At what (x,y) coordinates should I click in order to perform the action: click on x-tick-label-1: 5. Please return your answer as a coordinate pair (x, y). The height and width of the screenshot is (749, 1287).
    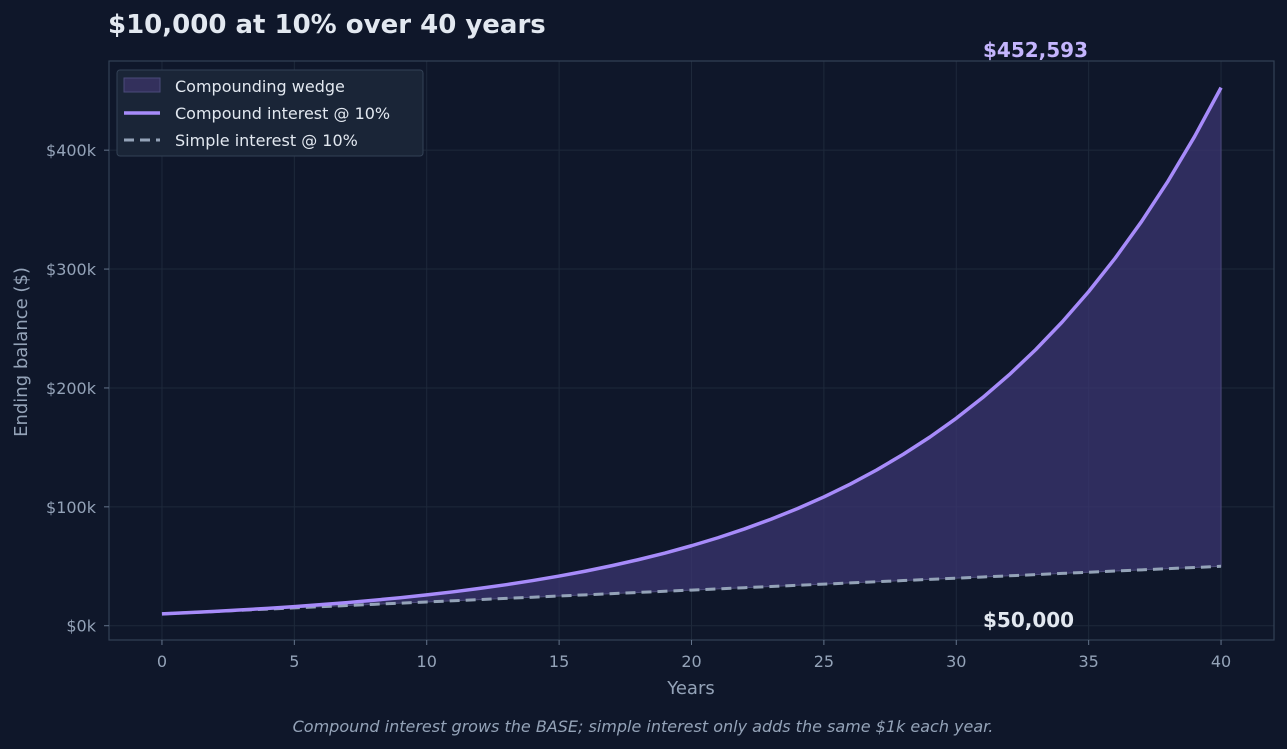
    Looking at the image, I should click on (294, 661).